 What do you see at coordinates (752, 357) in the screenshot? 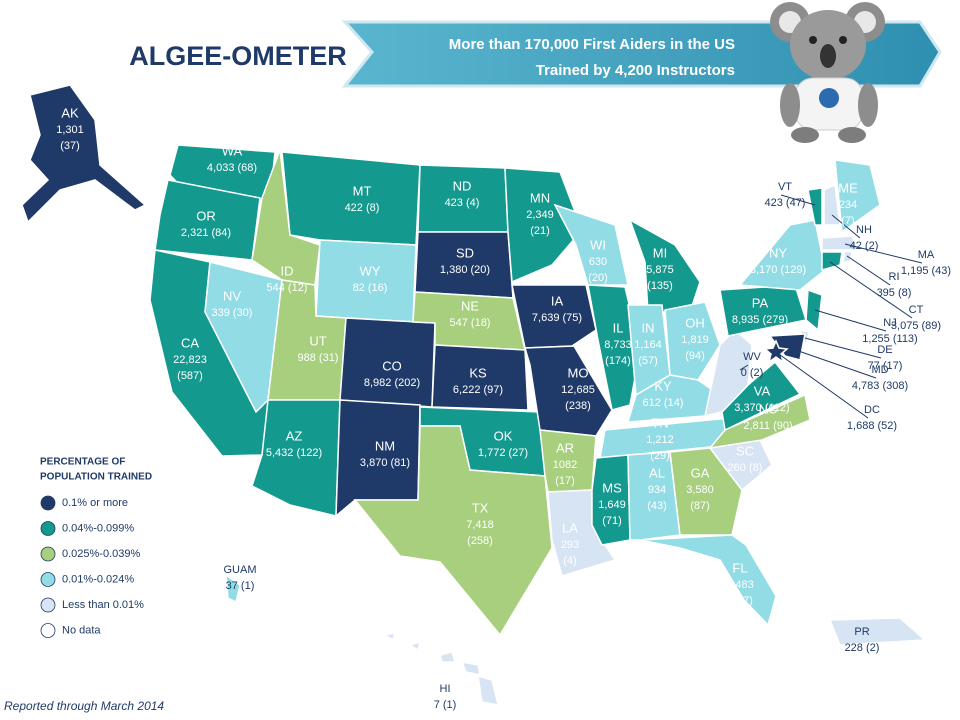
I see `region-name: WV` at bounding box center [752, 357].